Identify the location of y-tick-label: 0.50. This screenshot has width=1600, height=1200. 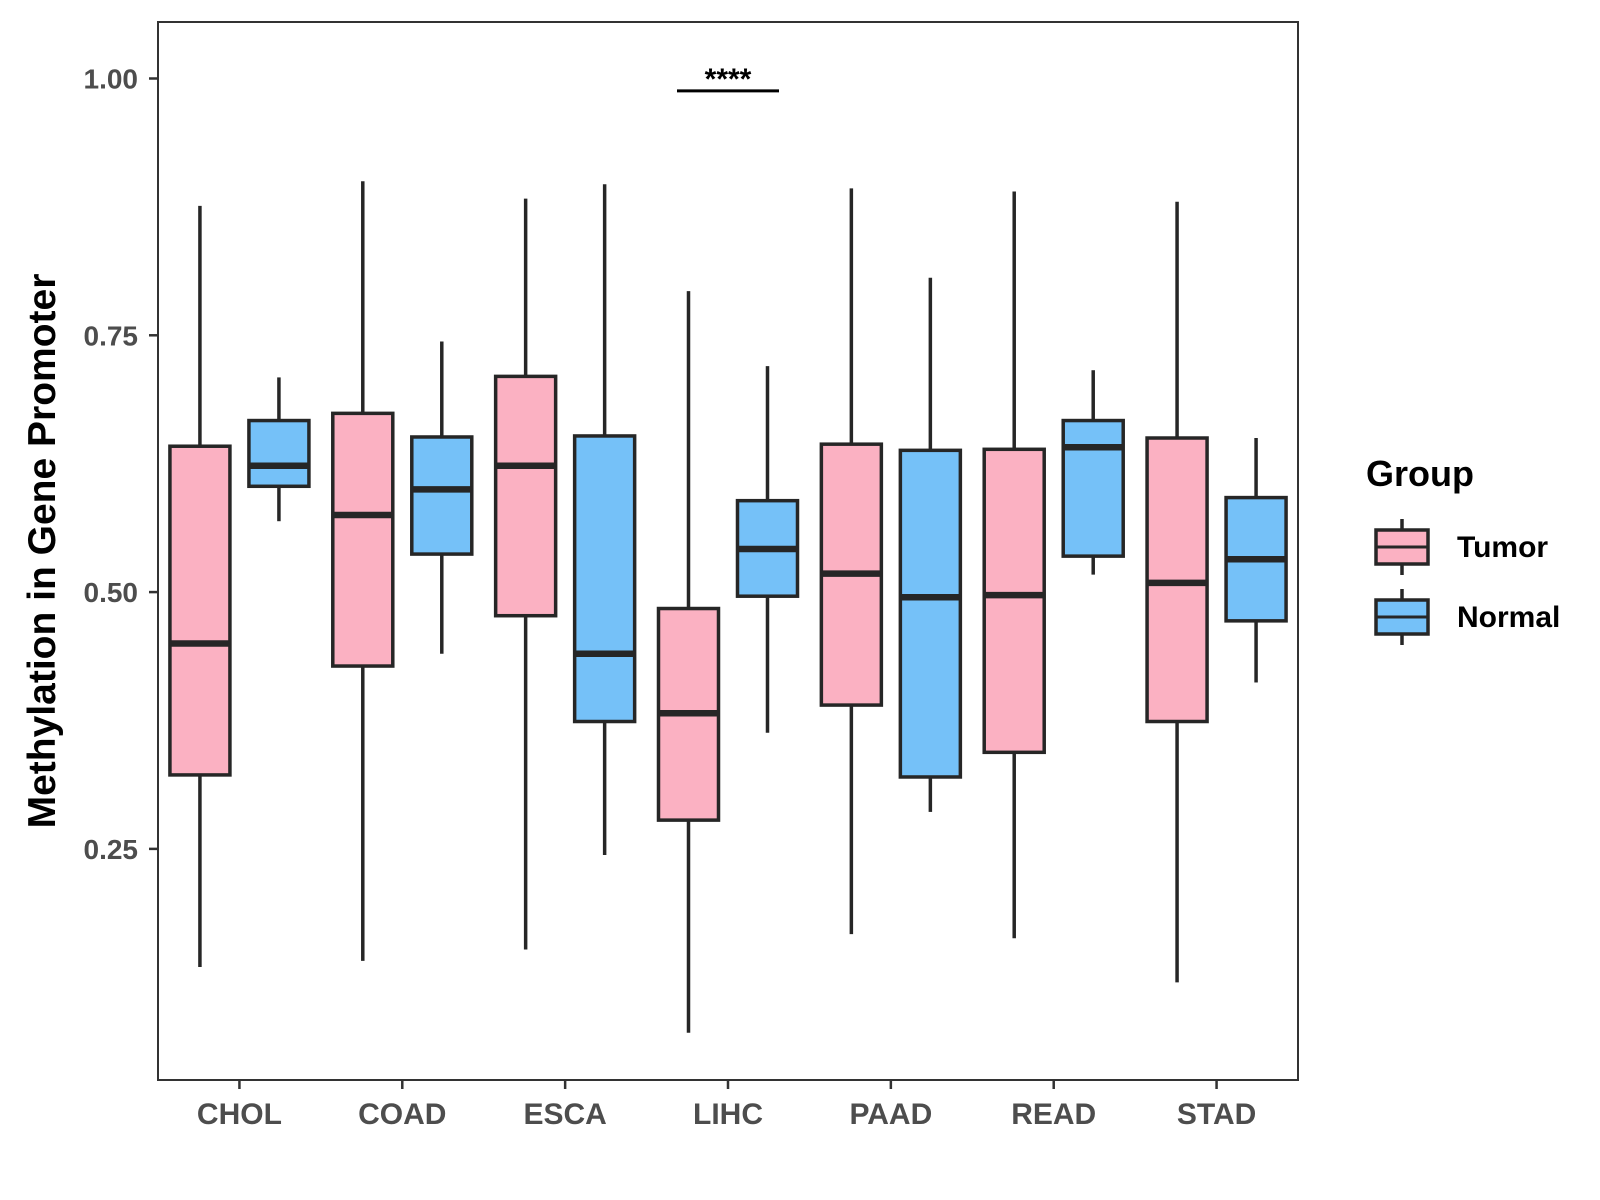
(111, 592).